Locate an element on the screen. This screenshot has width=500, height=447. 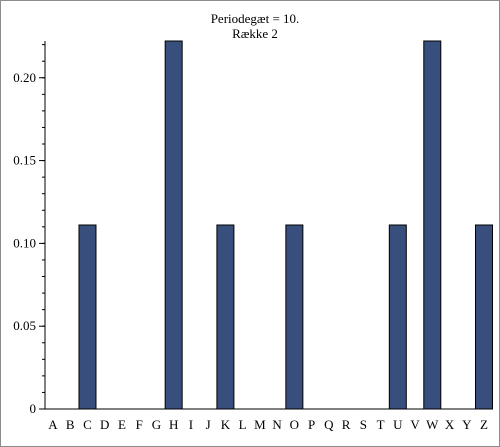
y-axis: 0 0.05 0.10 0.15 0.20 is located at coordinates (29, 228).